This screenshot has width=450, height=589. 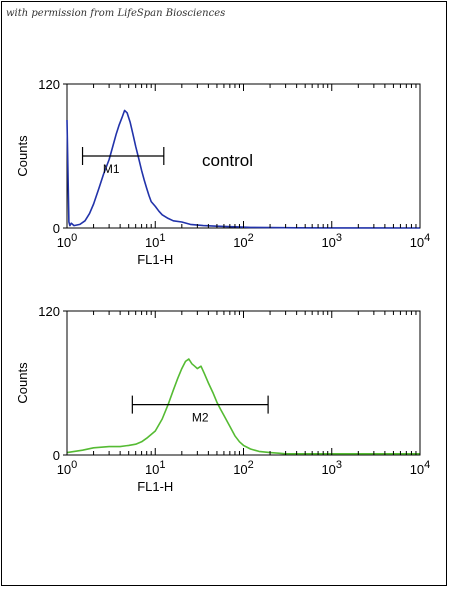 What do you see at coordinates (200, 418) in the screenshot?
I see `gate-label: M2` at bounding box center [200, 418].